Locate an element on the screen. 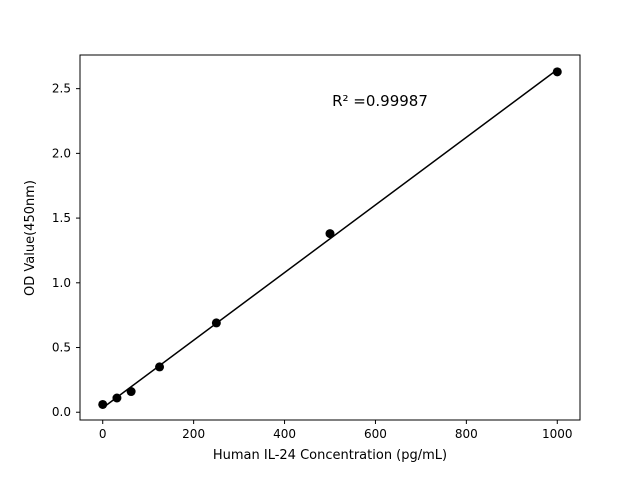 The image size is (640, 484). y-tick-label: 0.0 is located at coordinates (61, 412).